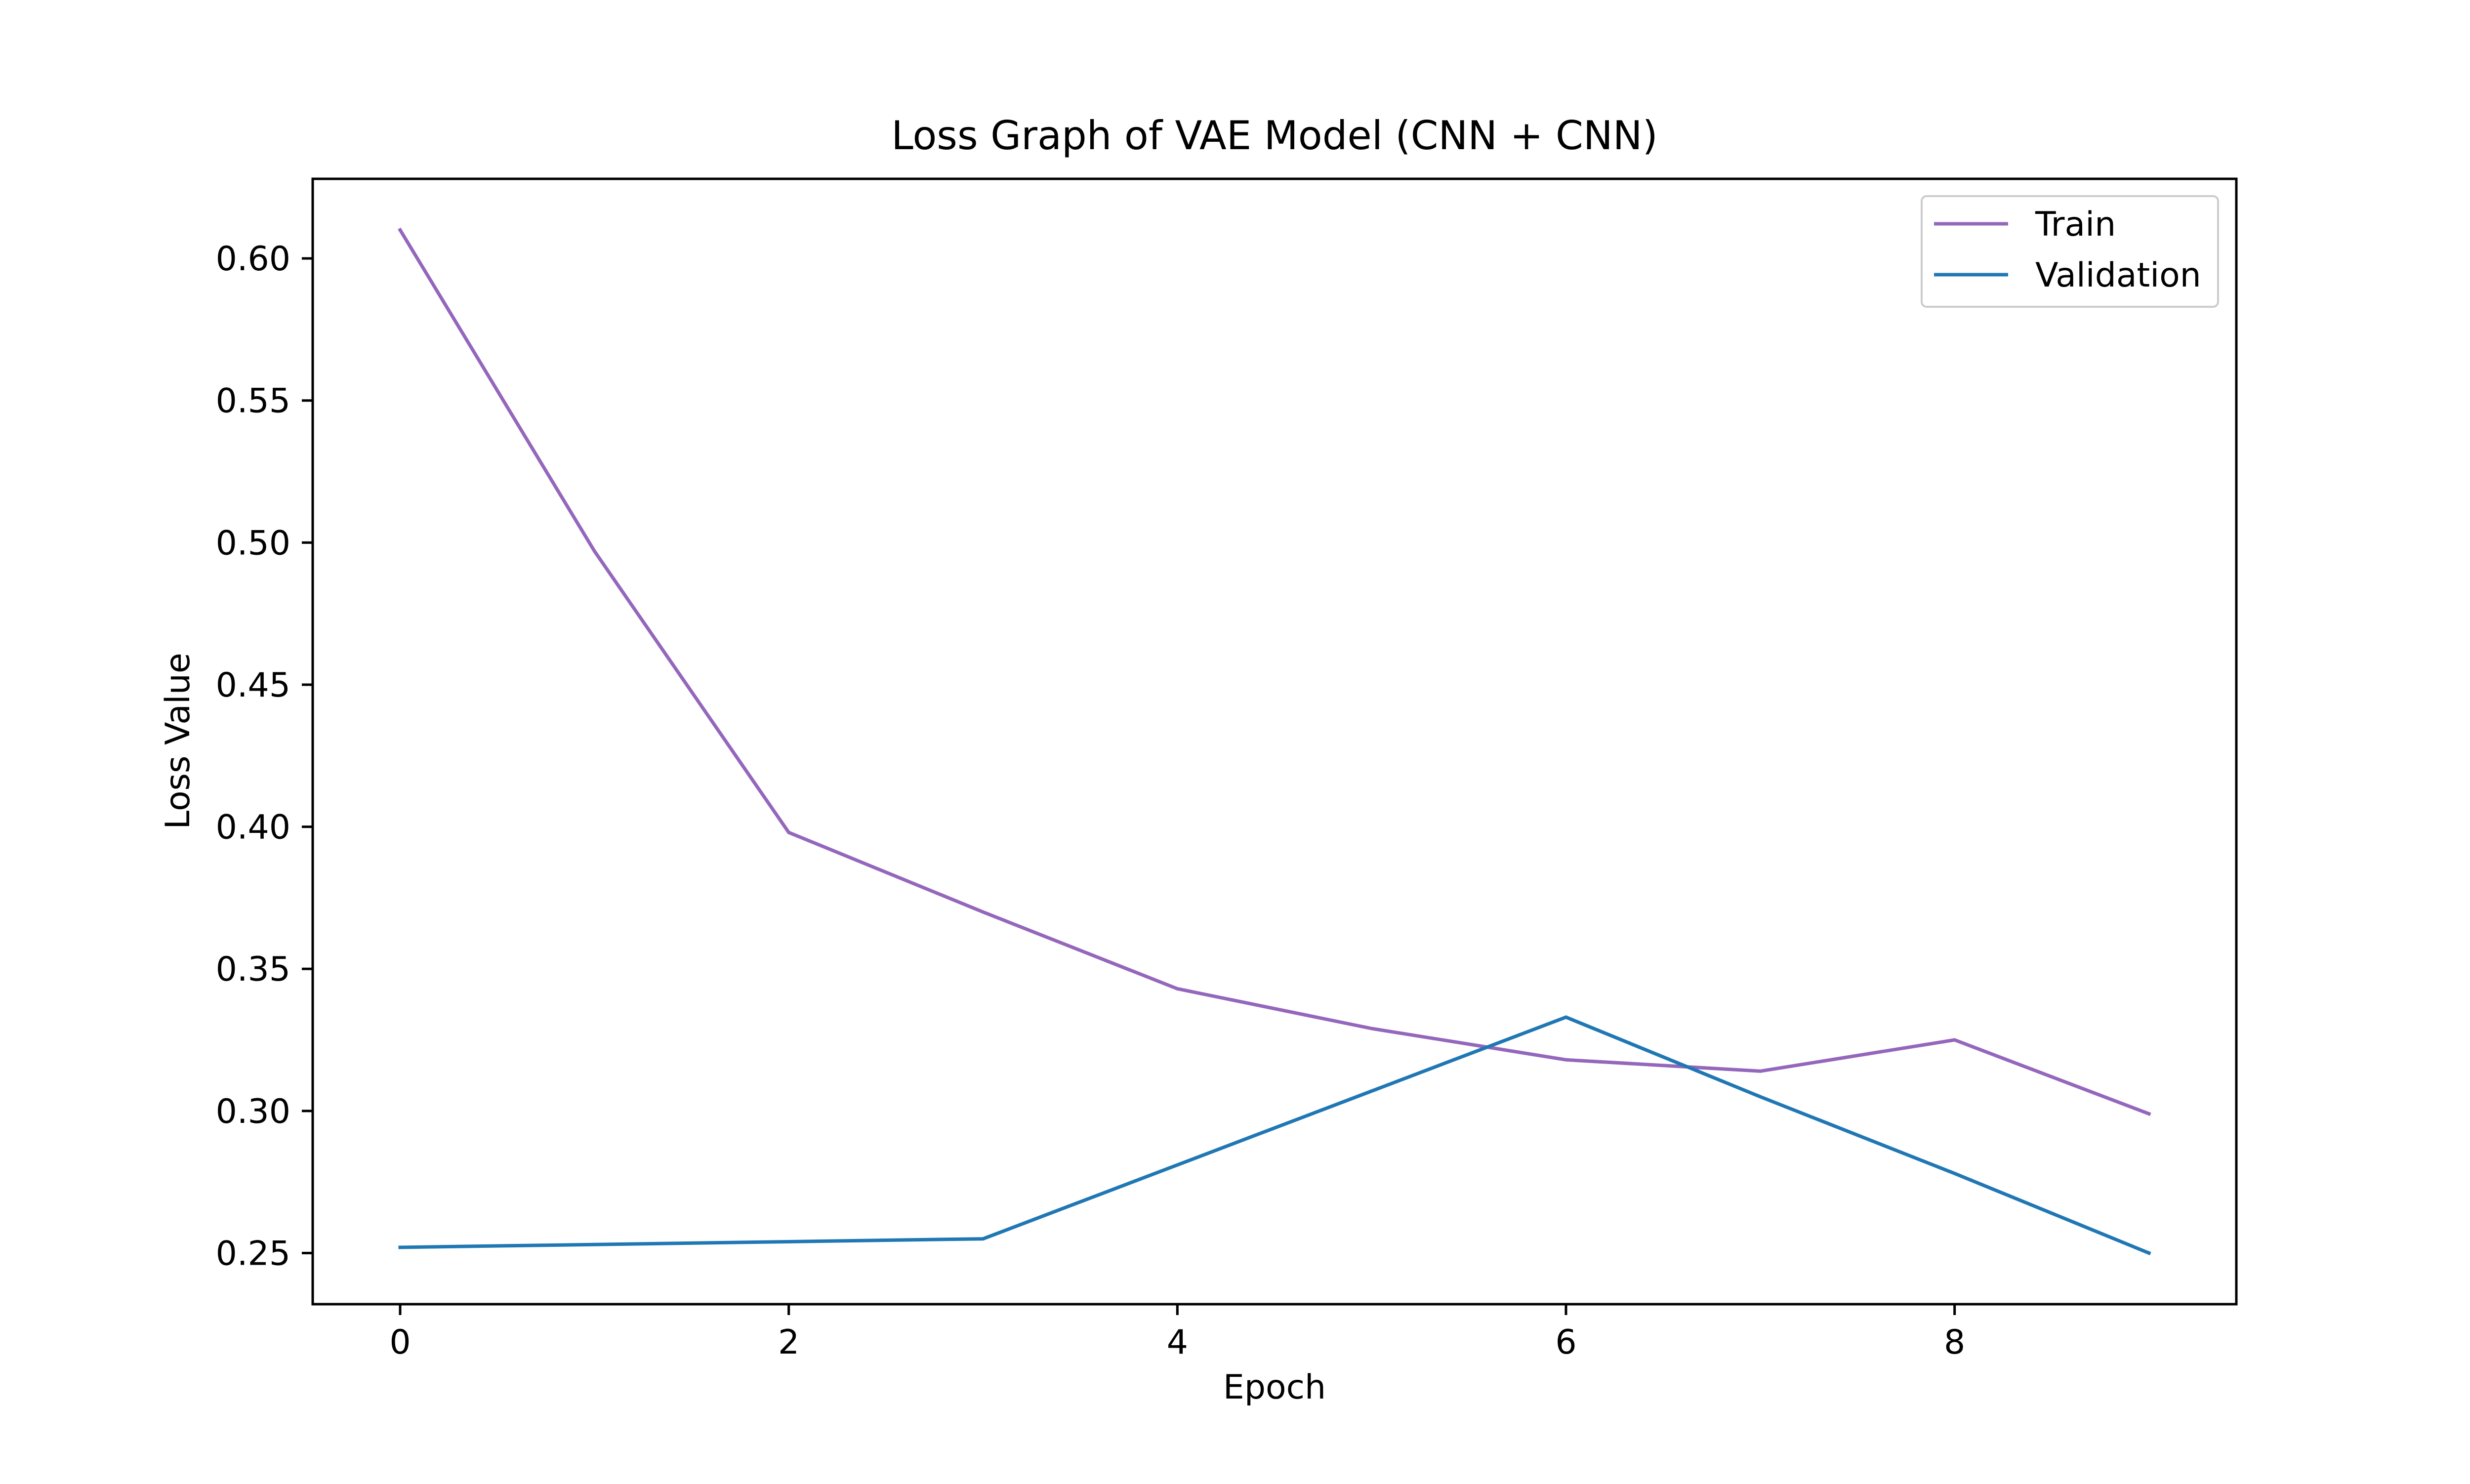 Image resolution: width=2470 pixels, height=1484 pixels. Describe the element at coordinates (400, 1342) in the screenshot. I see `x-tick-label: 0` at that location.